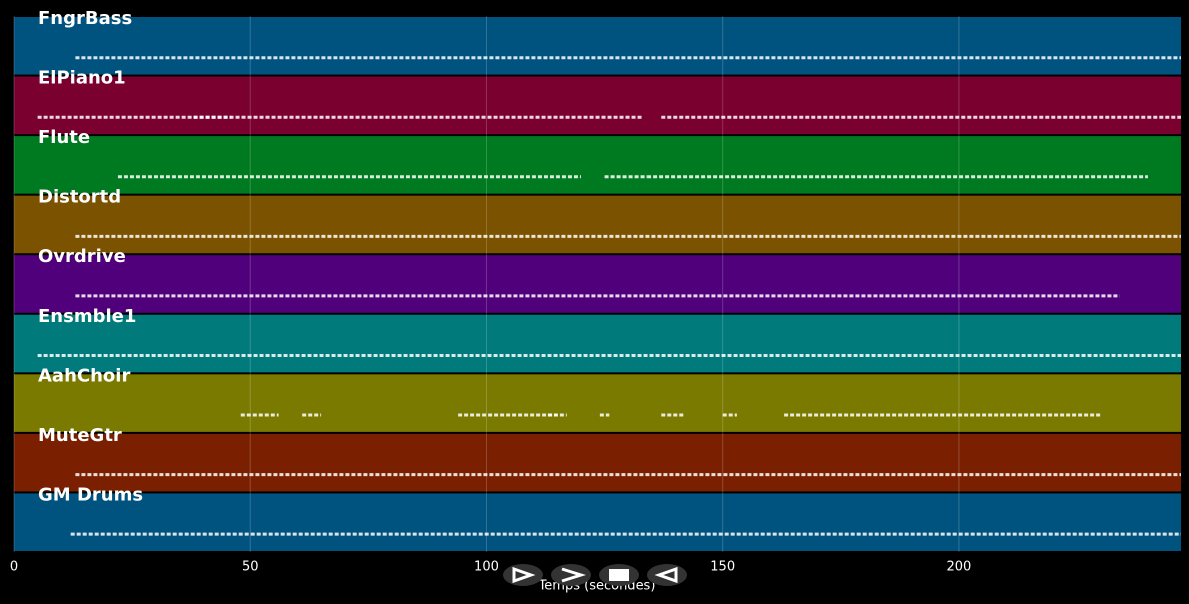 This screenshot has width=1189, height=604. Describe the element at coordinates (90, 494) in the screenshot. I see `track-label: GM Drums` at that location.